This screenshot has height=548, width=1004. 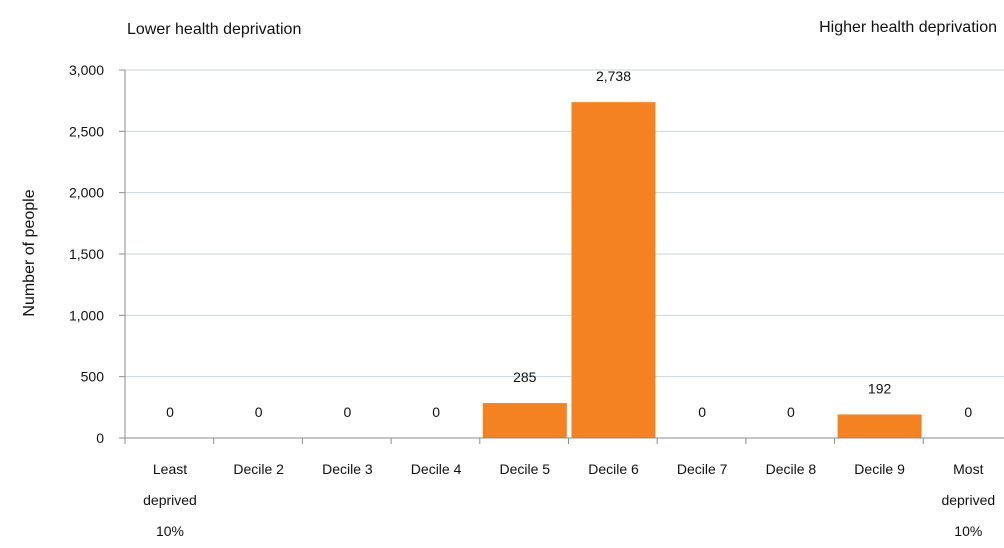 I want to click on y-tick-label: 1,000, so click(x=86, y=315).